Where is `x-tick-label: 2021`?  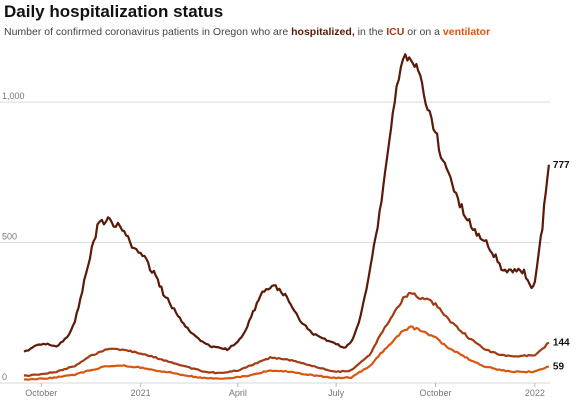
x-tick-label: 2021 is located at coordinates (141, 393).